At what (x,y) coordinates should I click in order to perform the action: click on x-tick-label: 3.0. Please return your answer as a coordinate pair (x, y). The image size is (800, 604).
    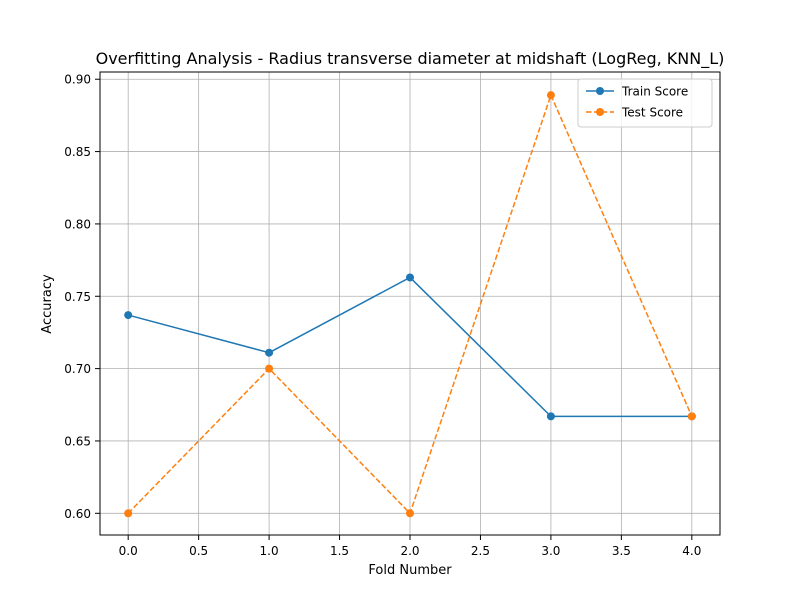
    Looking at the image, I should click on (550, 551).